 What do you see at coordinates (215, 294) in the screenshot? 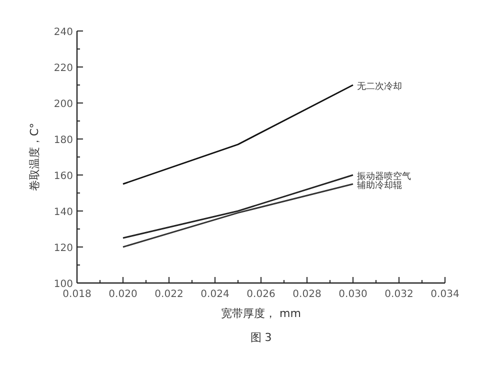
I see `x-tick-label: 0.024` at bounding box center [215, 294].